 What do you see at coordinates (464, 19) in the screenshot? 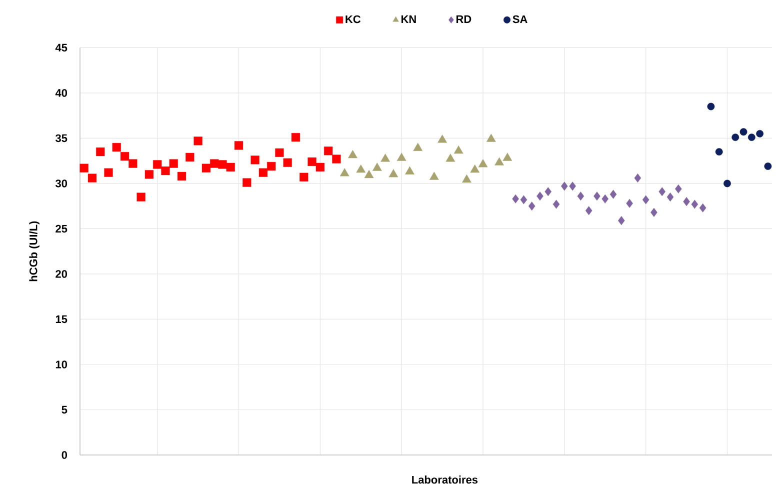
I see `legend-label: RD` at bounding box center [464, 19].